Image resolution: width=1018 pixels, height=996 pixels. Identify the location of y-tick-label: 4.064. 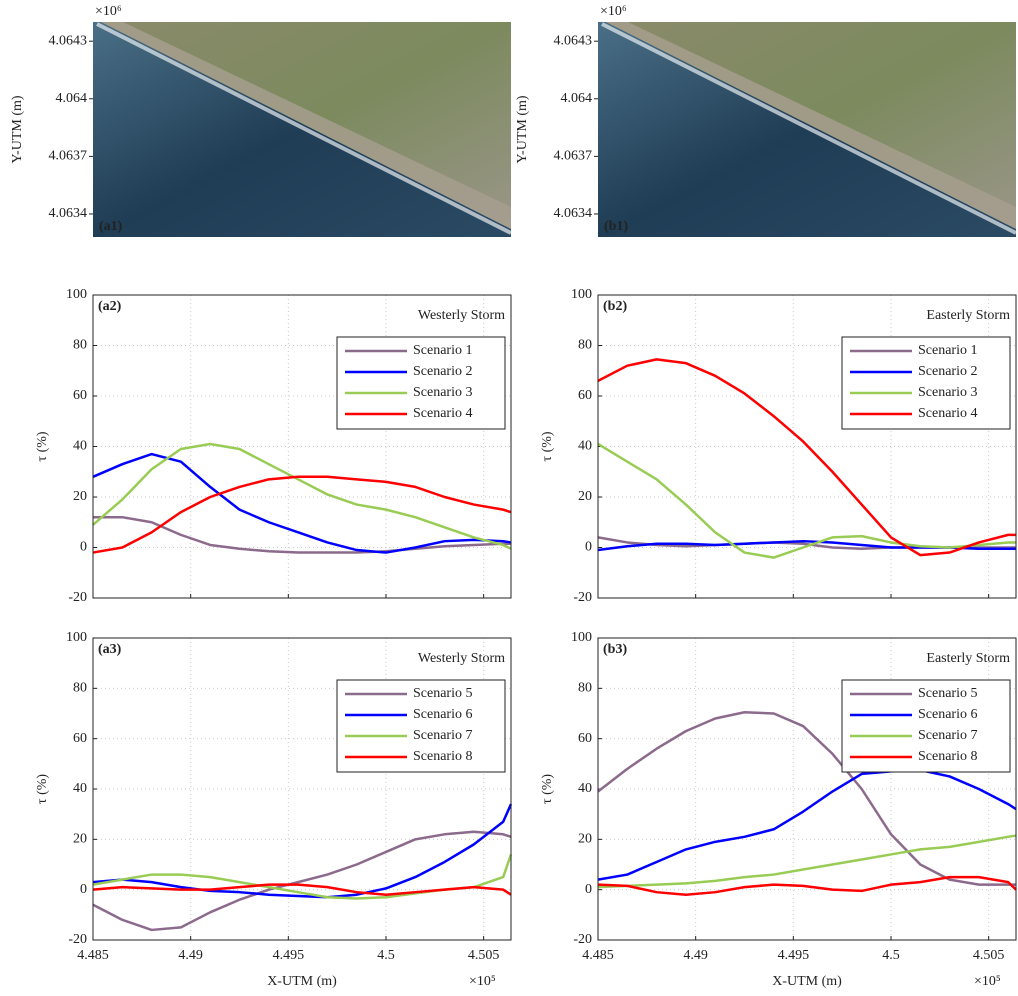
(72, 98).